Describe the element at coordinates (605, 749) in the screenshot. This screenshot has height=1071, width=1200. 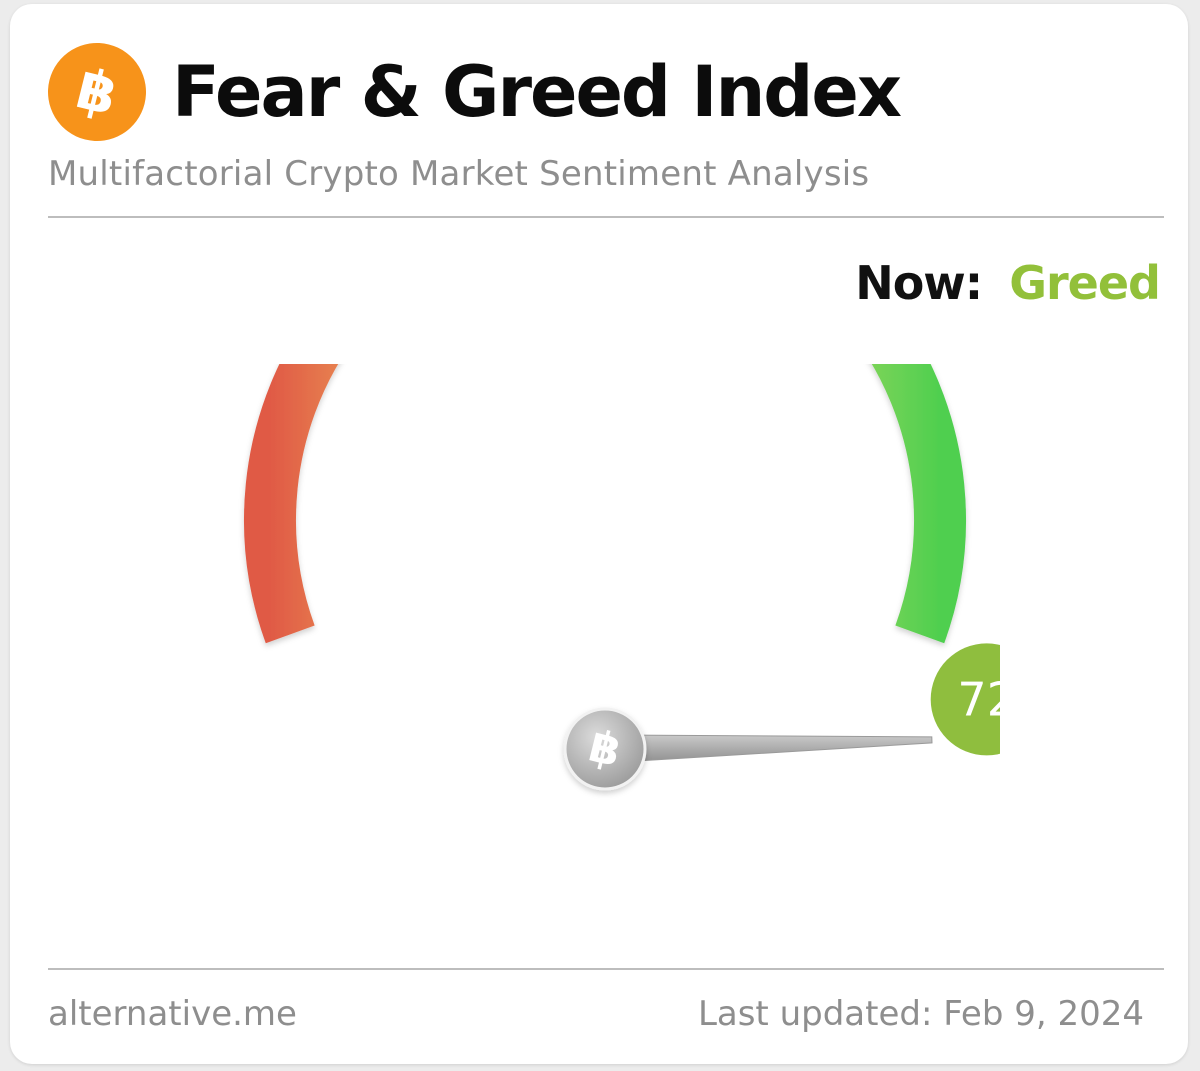
I see `gauge-hub-bitcoin-icon: ฿` at that location.